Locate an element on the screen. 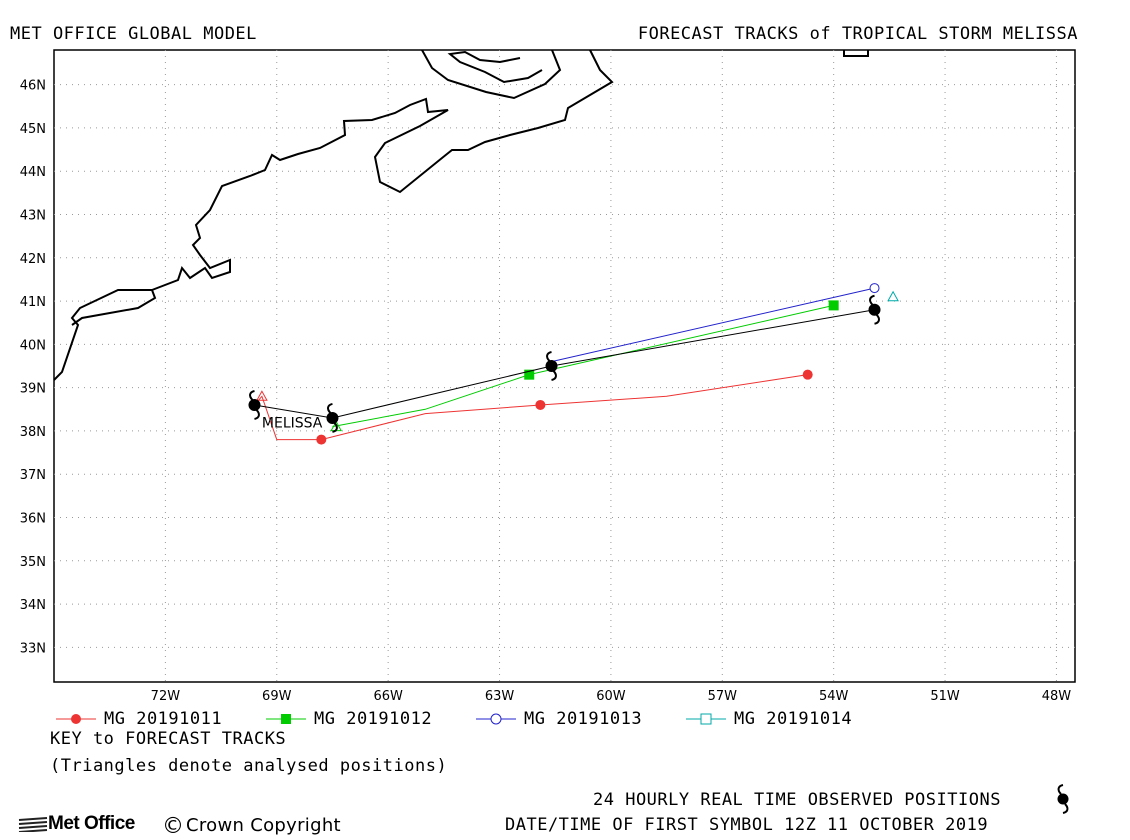 The height and width of the screenshot is (840, 1130). legend-label: MG 20191014 is located at coordinates (793, 719).